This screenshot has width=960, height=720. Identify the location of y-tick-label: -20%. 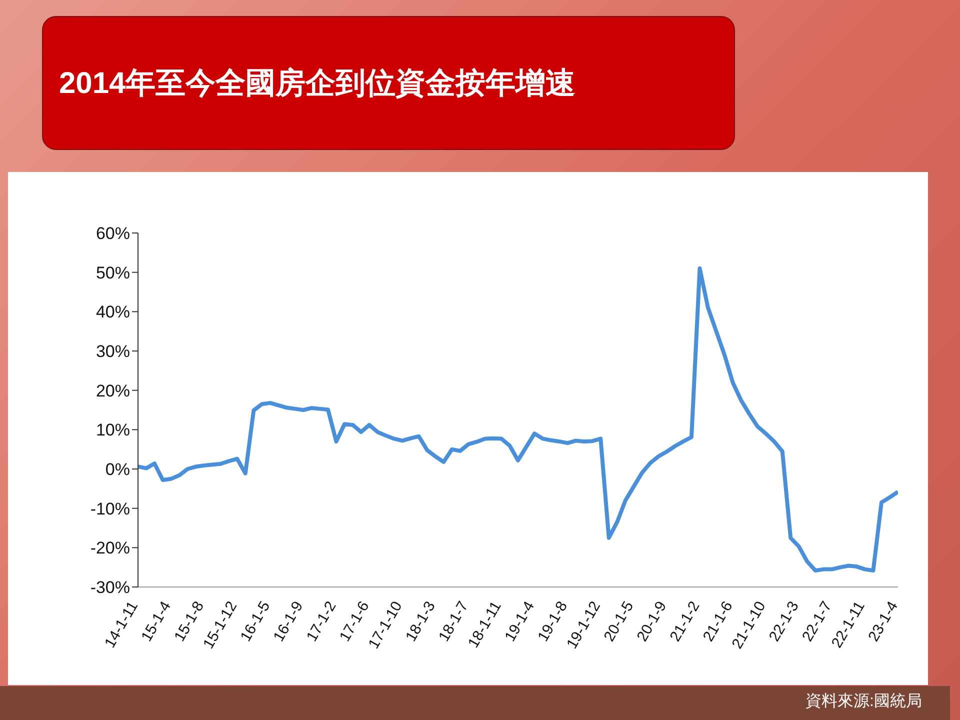
(110, 548).